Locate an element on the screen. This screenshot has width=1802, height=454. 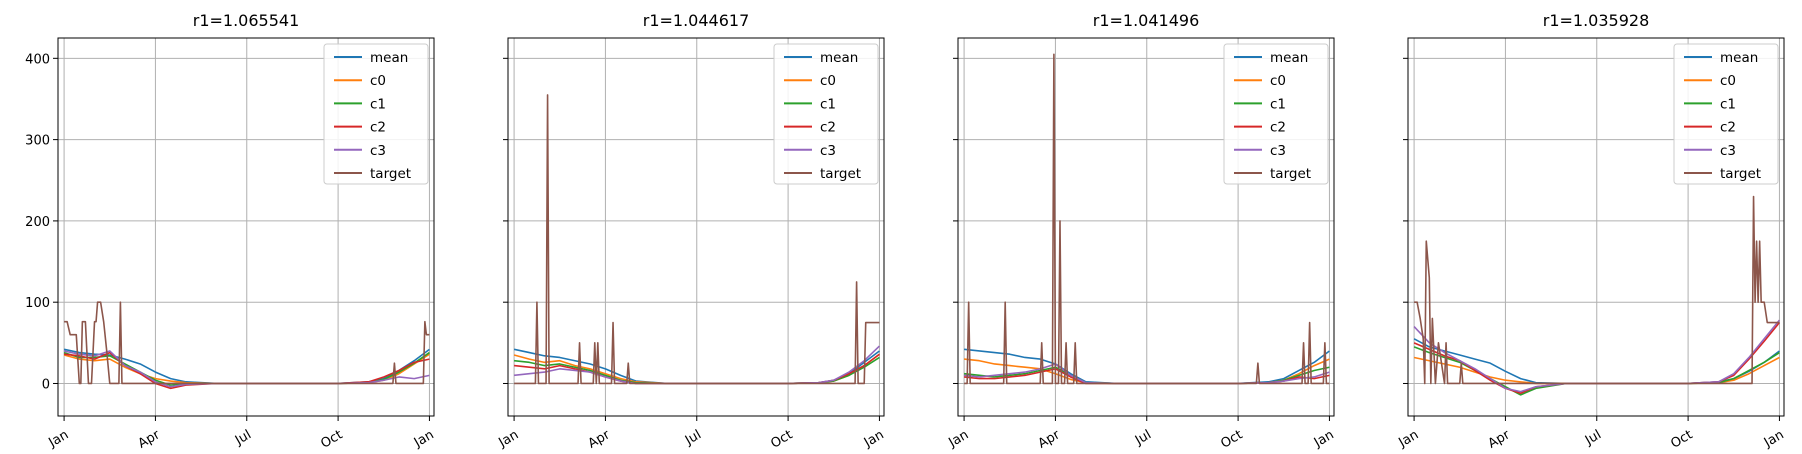
y-tick-label: 200 is located at coordinates (37, 222).